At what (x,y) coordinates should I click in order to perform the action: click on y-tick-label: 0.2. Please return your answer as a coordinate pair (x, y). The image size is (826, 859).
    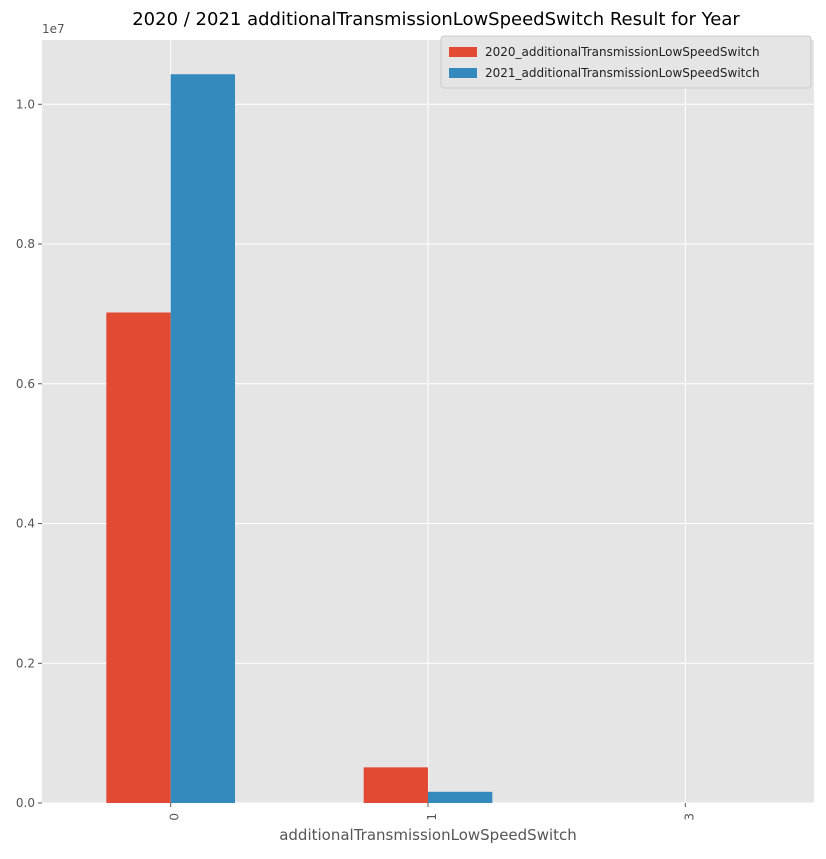
    Looking at the image, I should click on (25, 663).